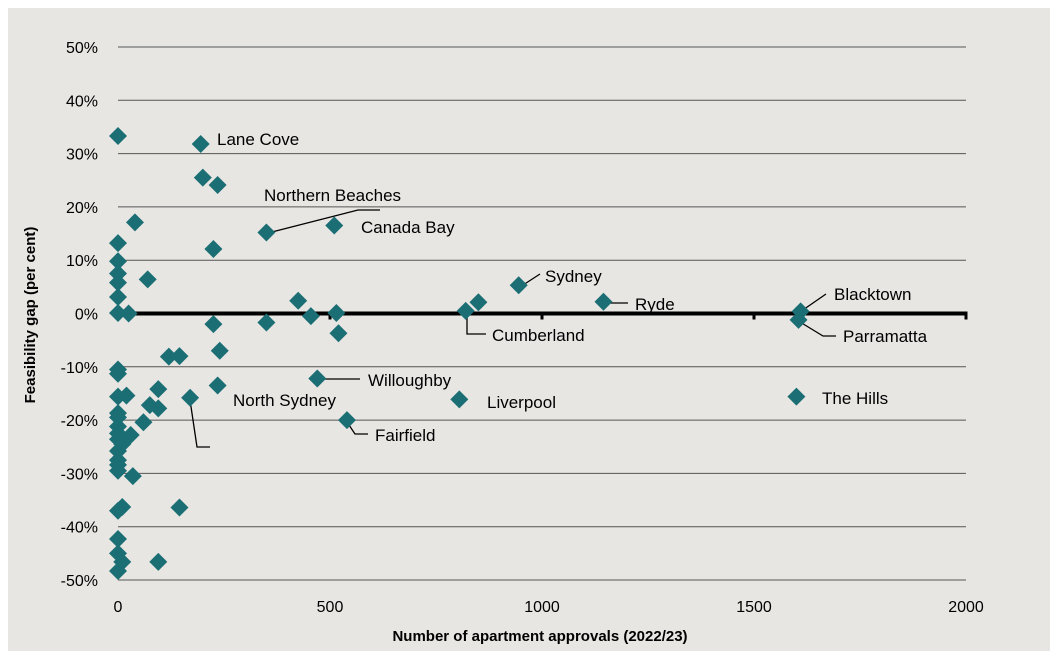  I want to click on annotation-label: Lane Cove, so click(258, 139).